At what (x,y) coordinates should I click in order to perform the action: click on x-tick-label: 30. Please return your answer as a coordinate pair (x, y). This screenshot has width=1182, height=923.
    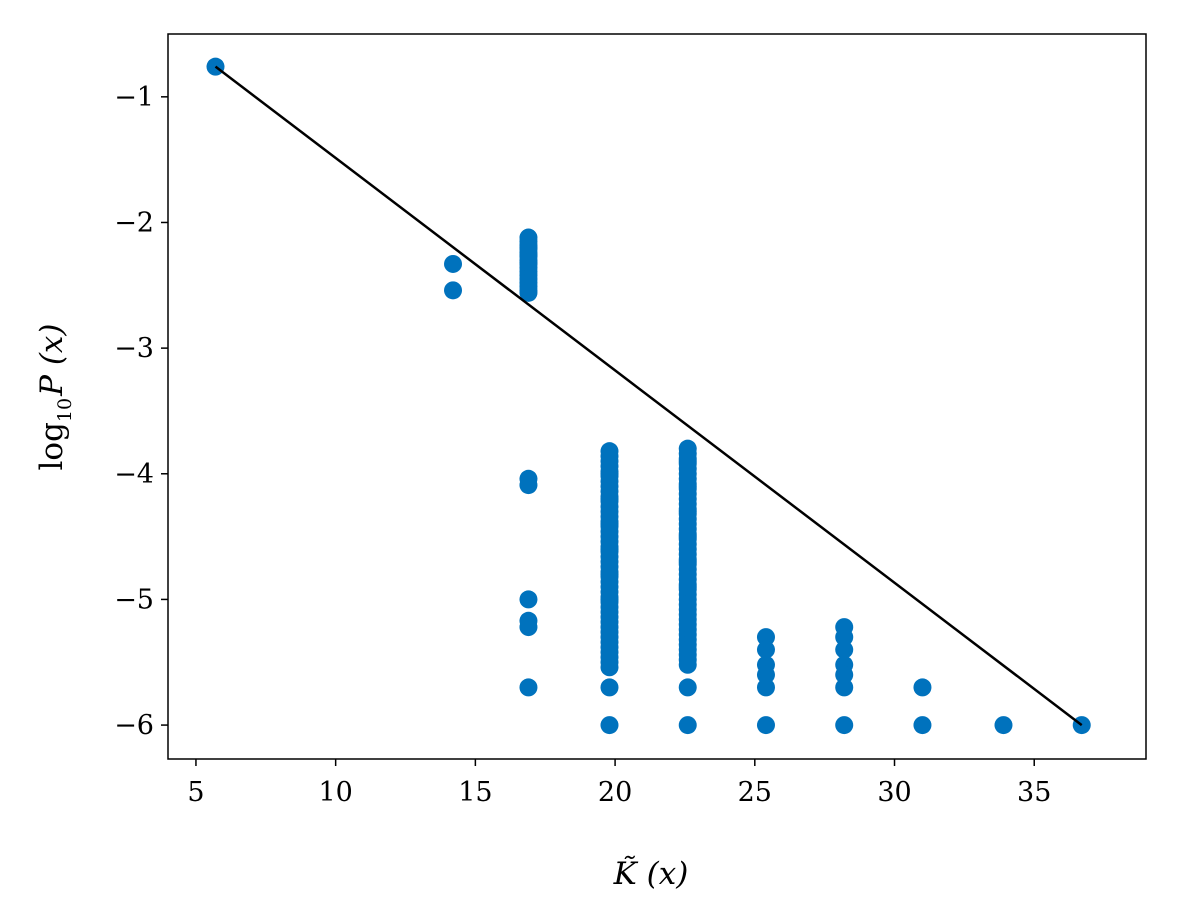
    Looking at the image, I should click on (894, 792).